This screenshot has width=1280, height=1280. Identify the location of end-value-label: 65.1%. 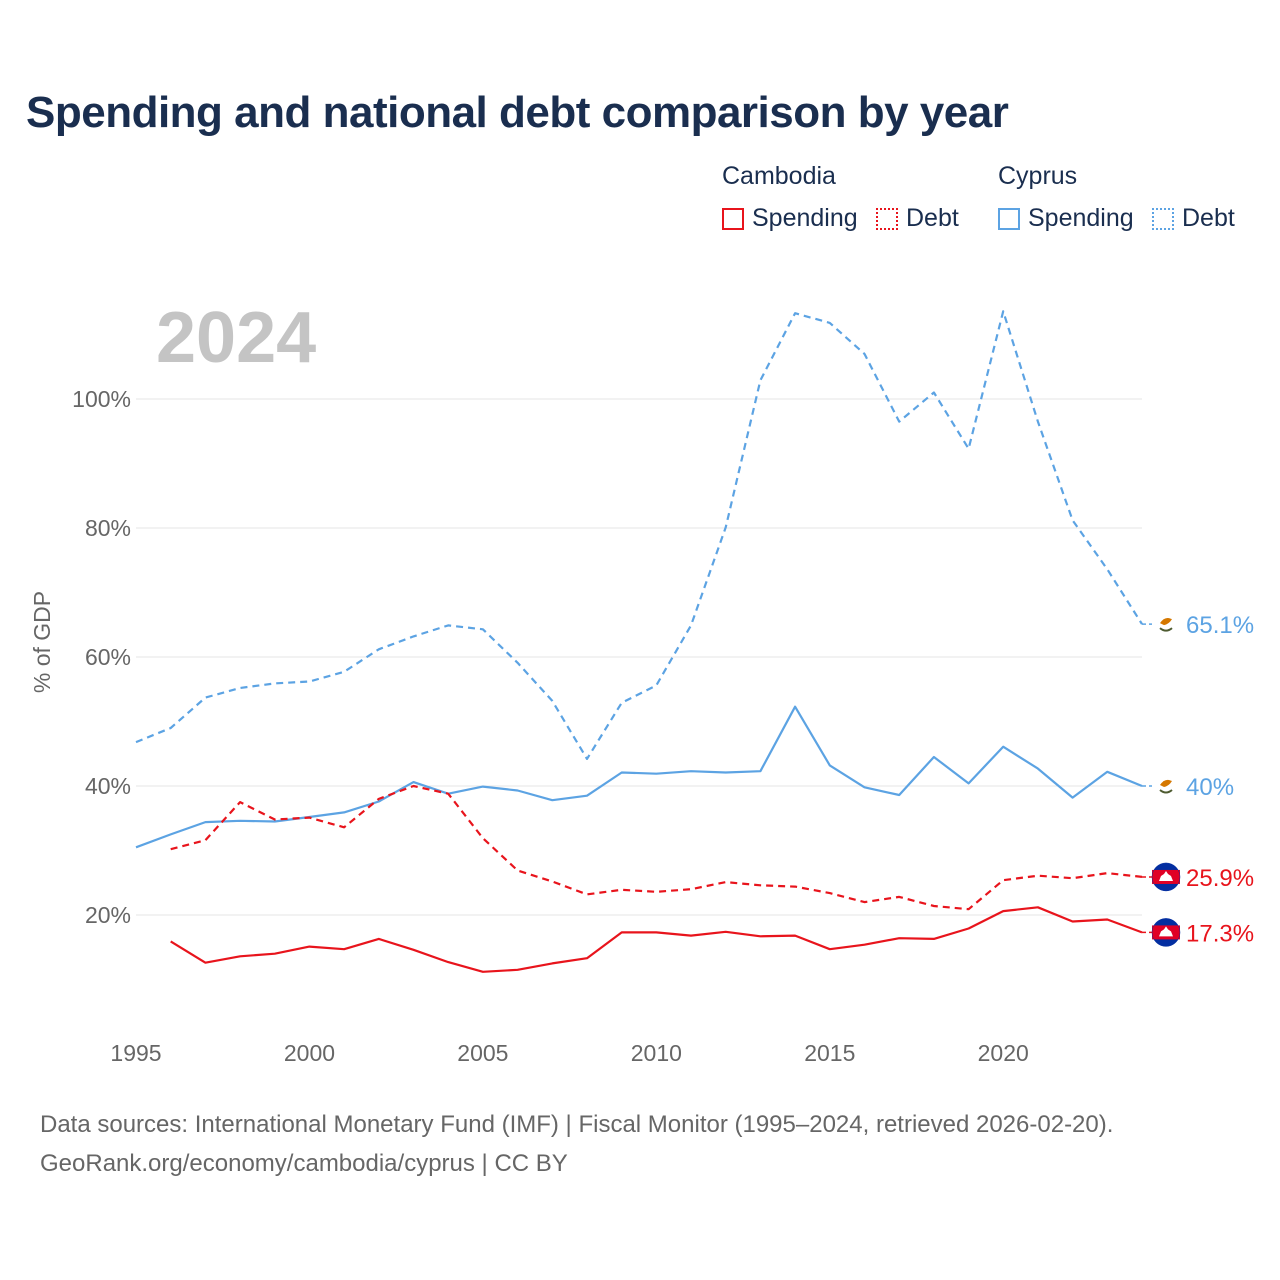
(1220, 625).